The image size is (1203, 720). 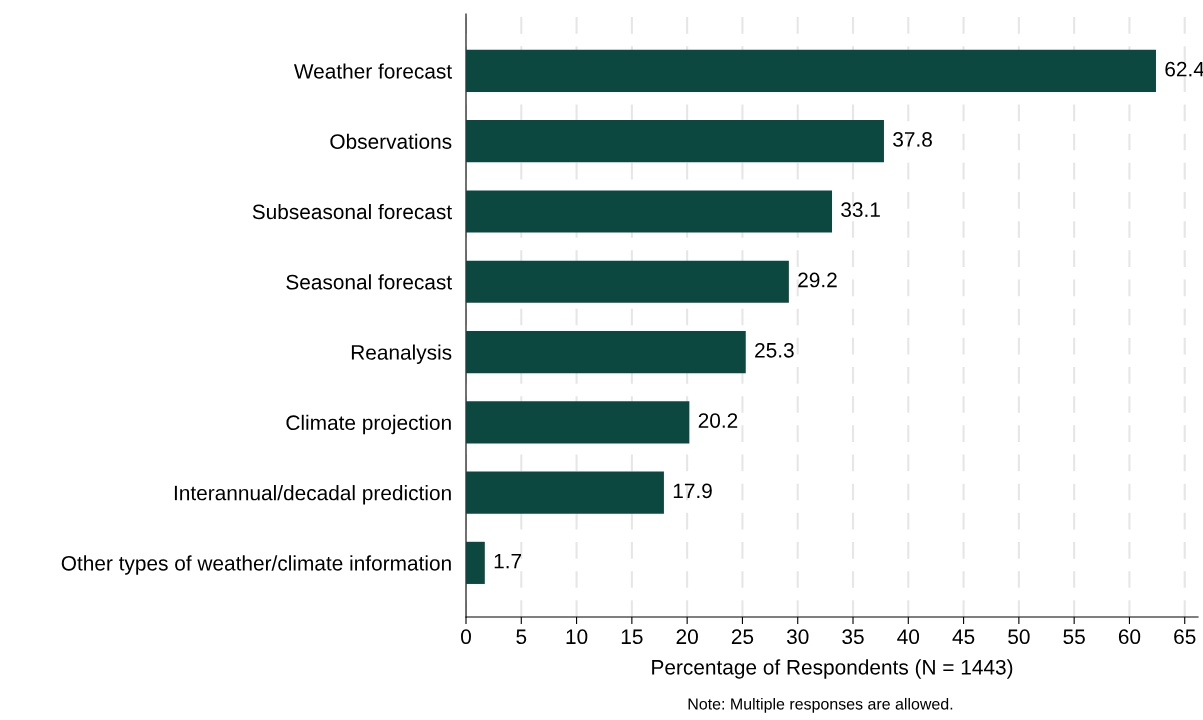 I want to click on x-tick-label: 20, so click(x=687, y=637).